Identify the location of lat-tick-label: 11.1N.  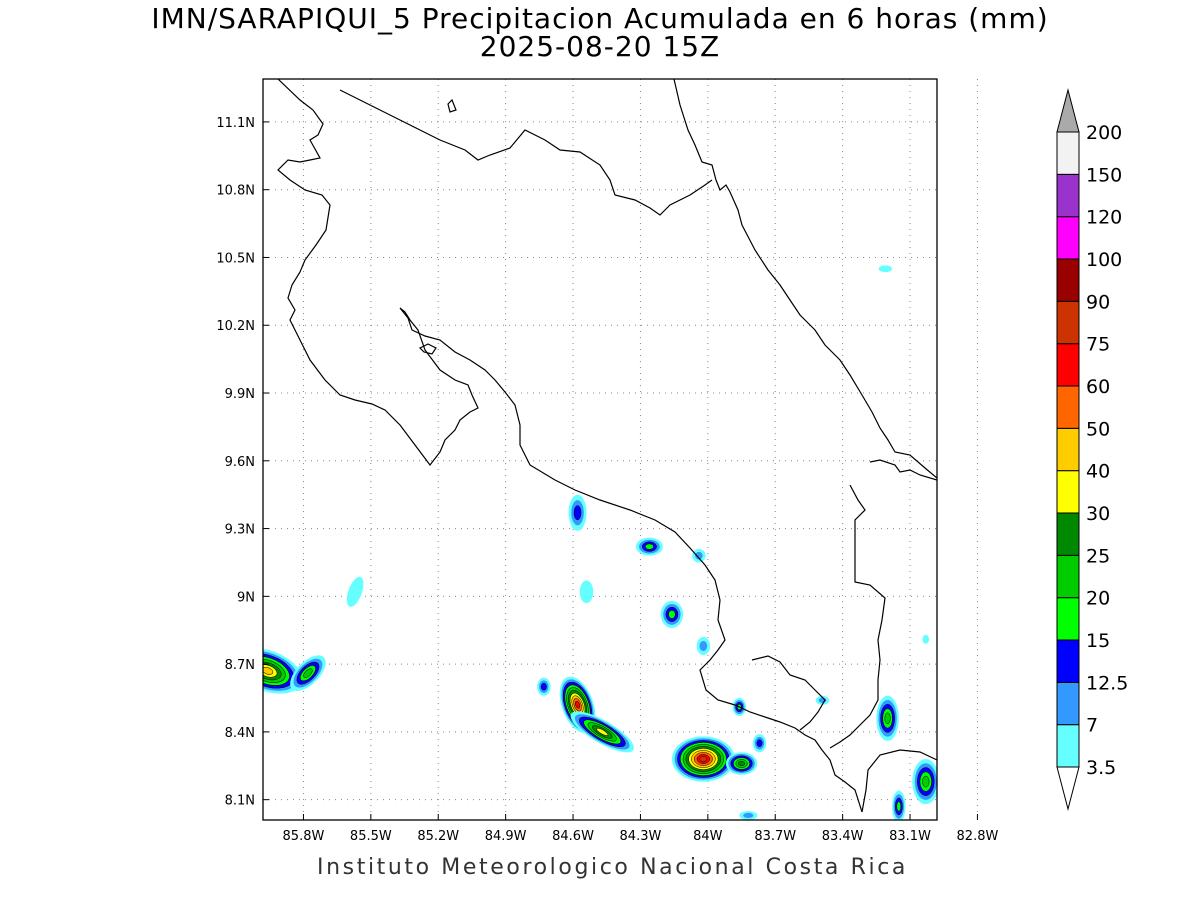
(235, 123).